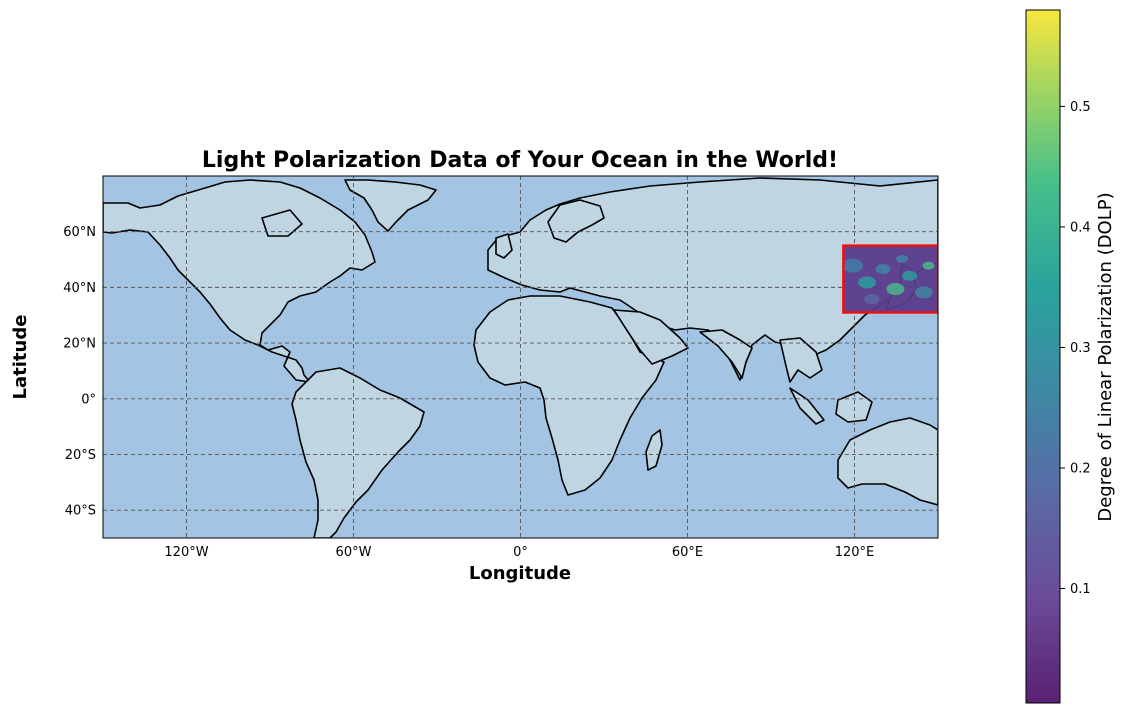  I want to click on y-tick-label: 60°N, so click(79, 232).